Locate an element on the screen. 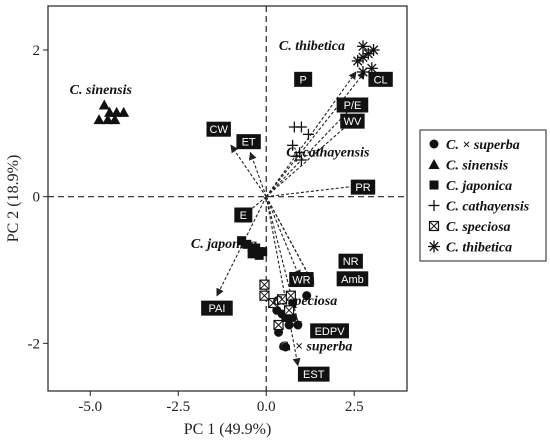 The height and width of the screenshot is (441, 550). loading-vector-est is located at coordinates (283, 281).